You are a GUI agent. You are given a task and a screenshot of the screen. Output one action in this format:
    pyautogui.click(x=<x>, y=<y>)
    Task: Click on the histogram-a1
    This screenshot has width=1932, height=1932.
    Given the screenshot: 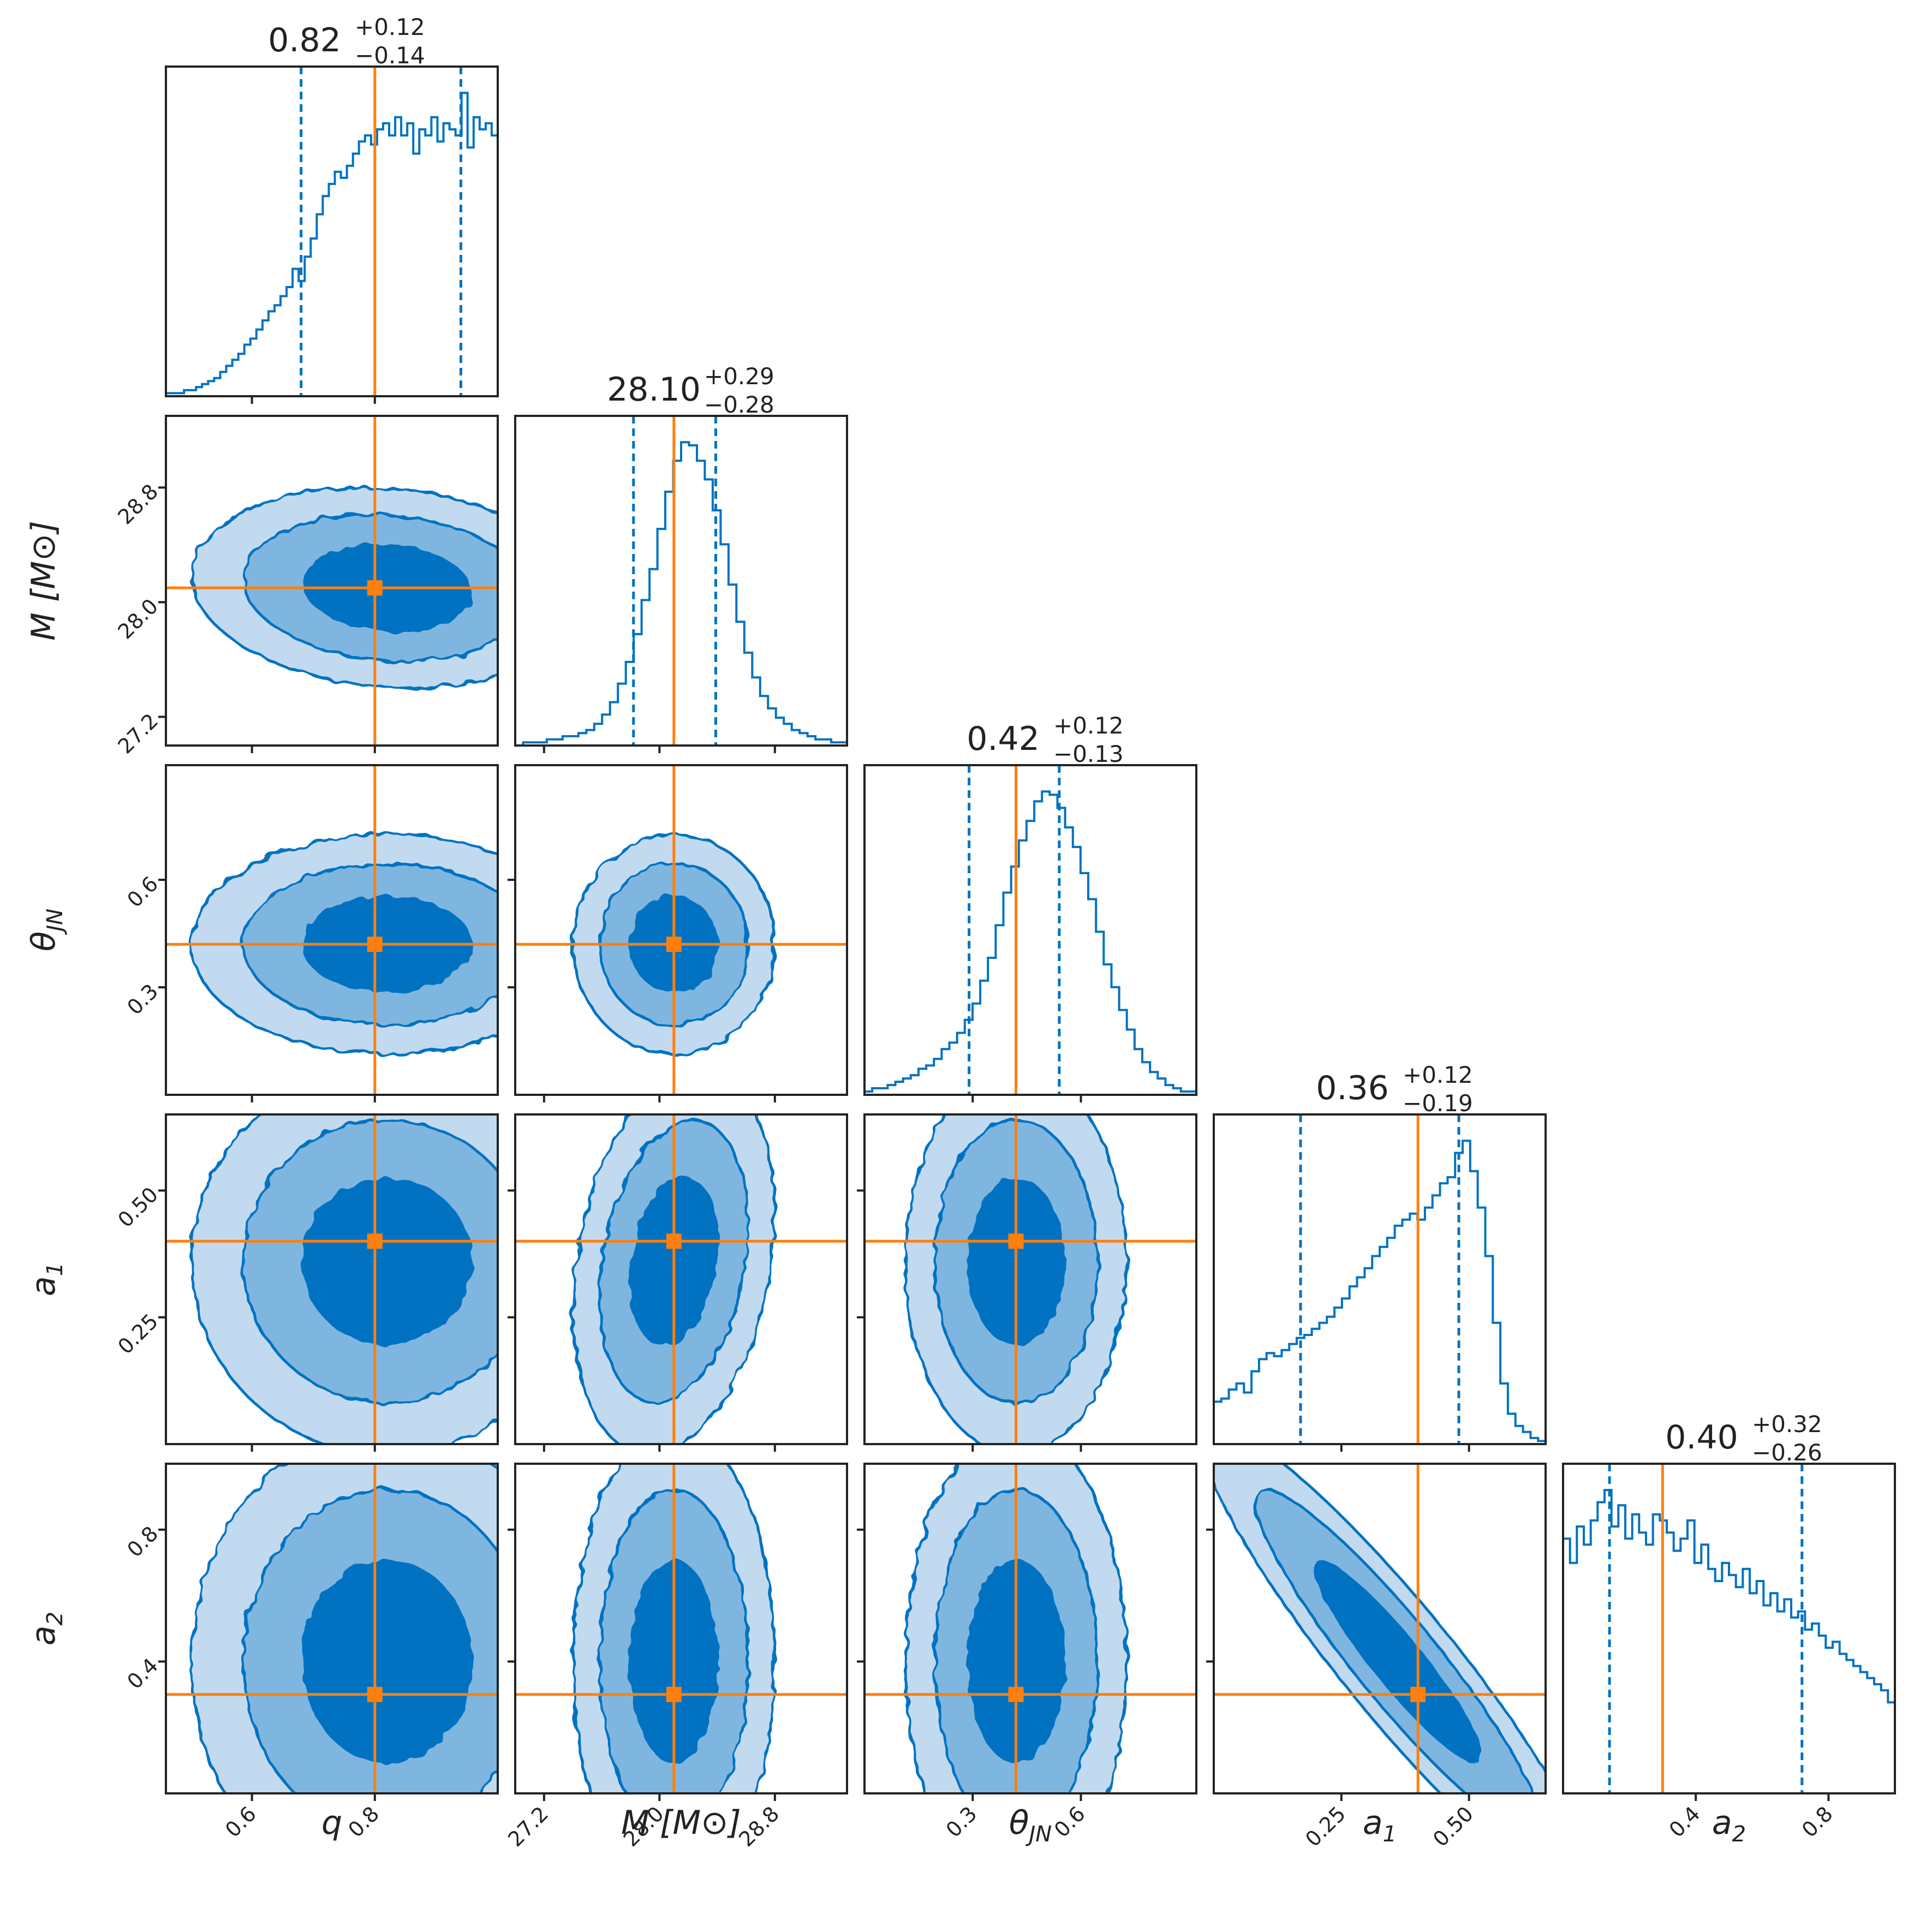 What is the action you would take?
    pyautogui.click(x=1380, y=1292)
    